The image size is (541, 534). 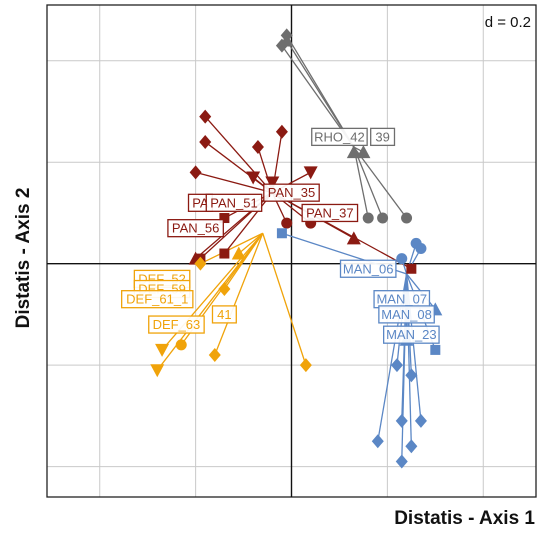 I want to click on scale-label: d = 0.2, so click(x=507, y=22).